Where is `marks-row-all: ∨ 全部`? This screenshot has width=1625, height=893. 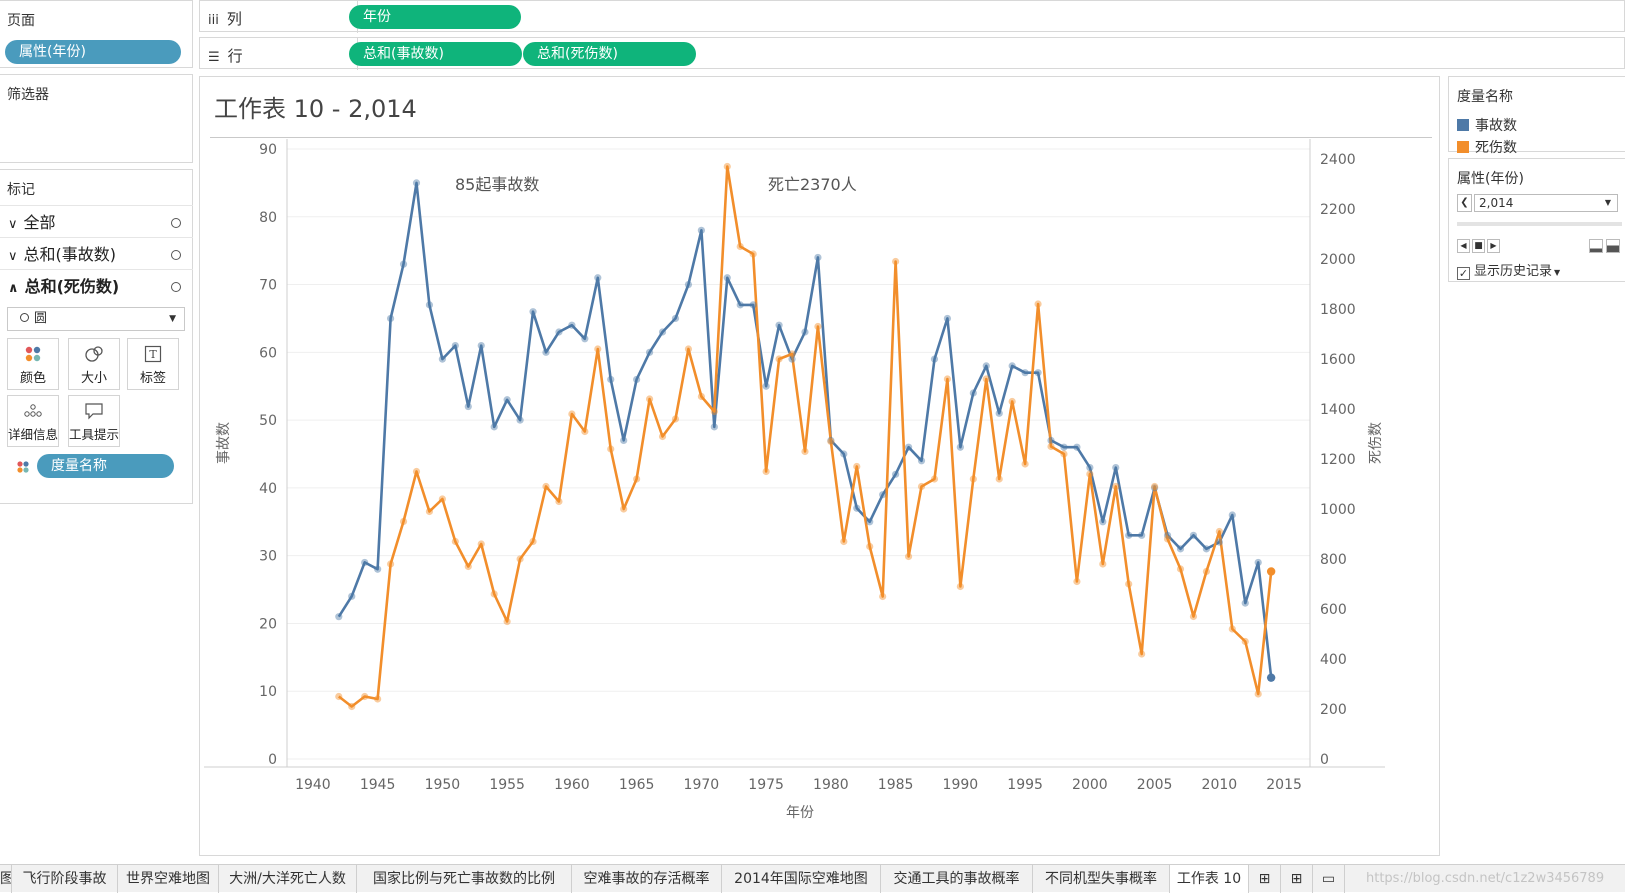
marks-row-all: ∨ 全部 is located at coordinates (96, 221).